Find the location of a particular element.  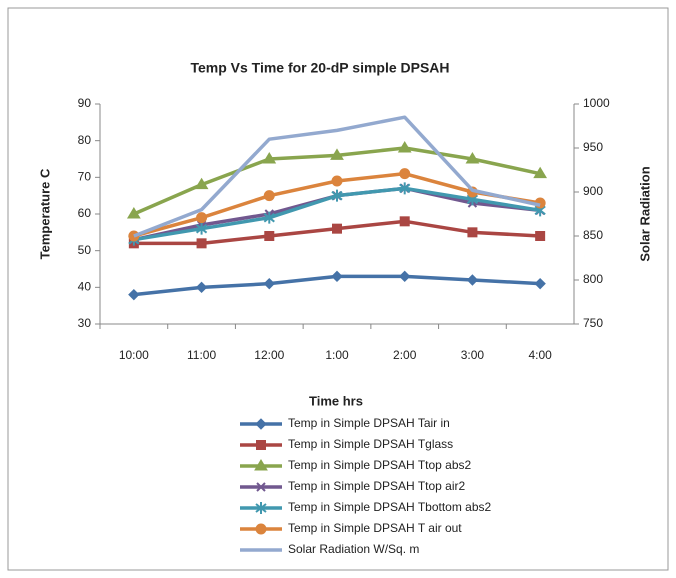

x-tick-label: 4:00 is located at coordinates (540, 355).